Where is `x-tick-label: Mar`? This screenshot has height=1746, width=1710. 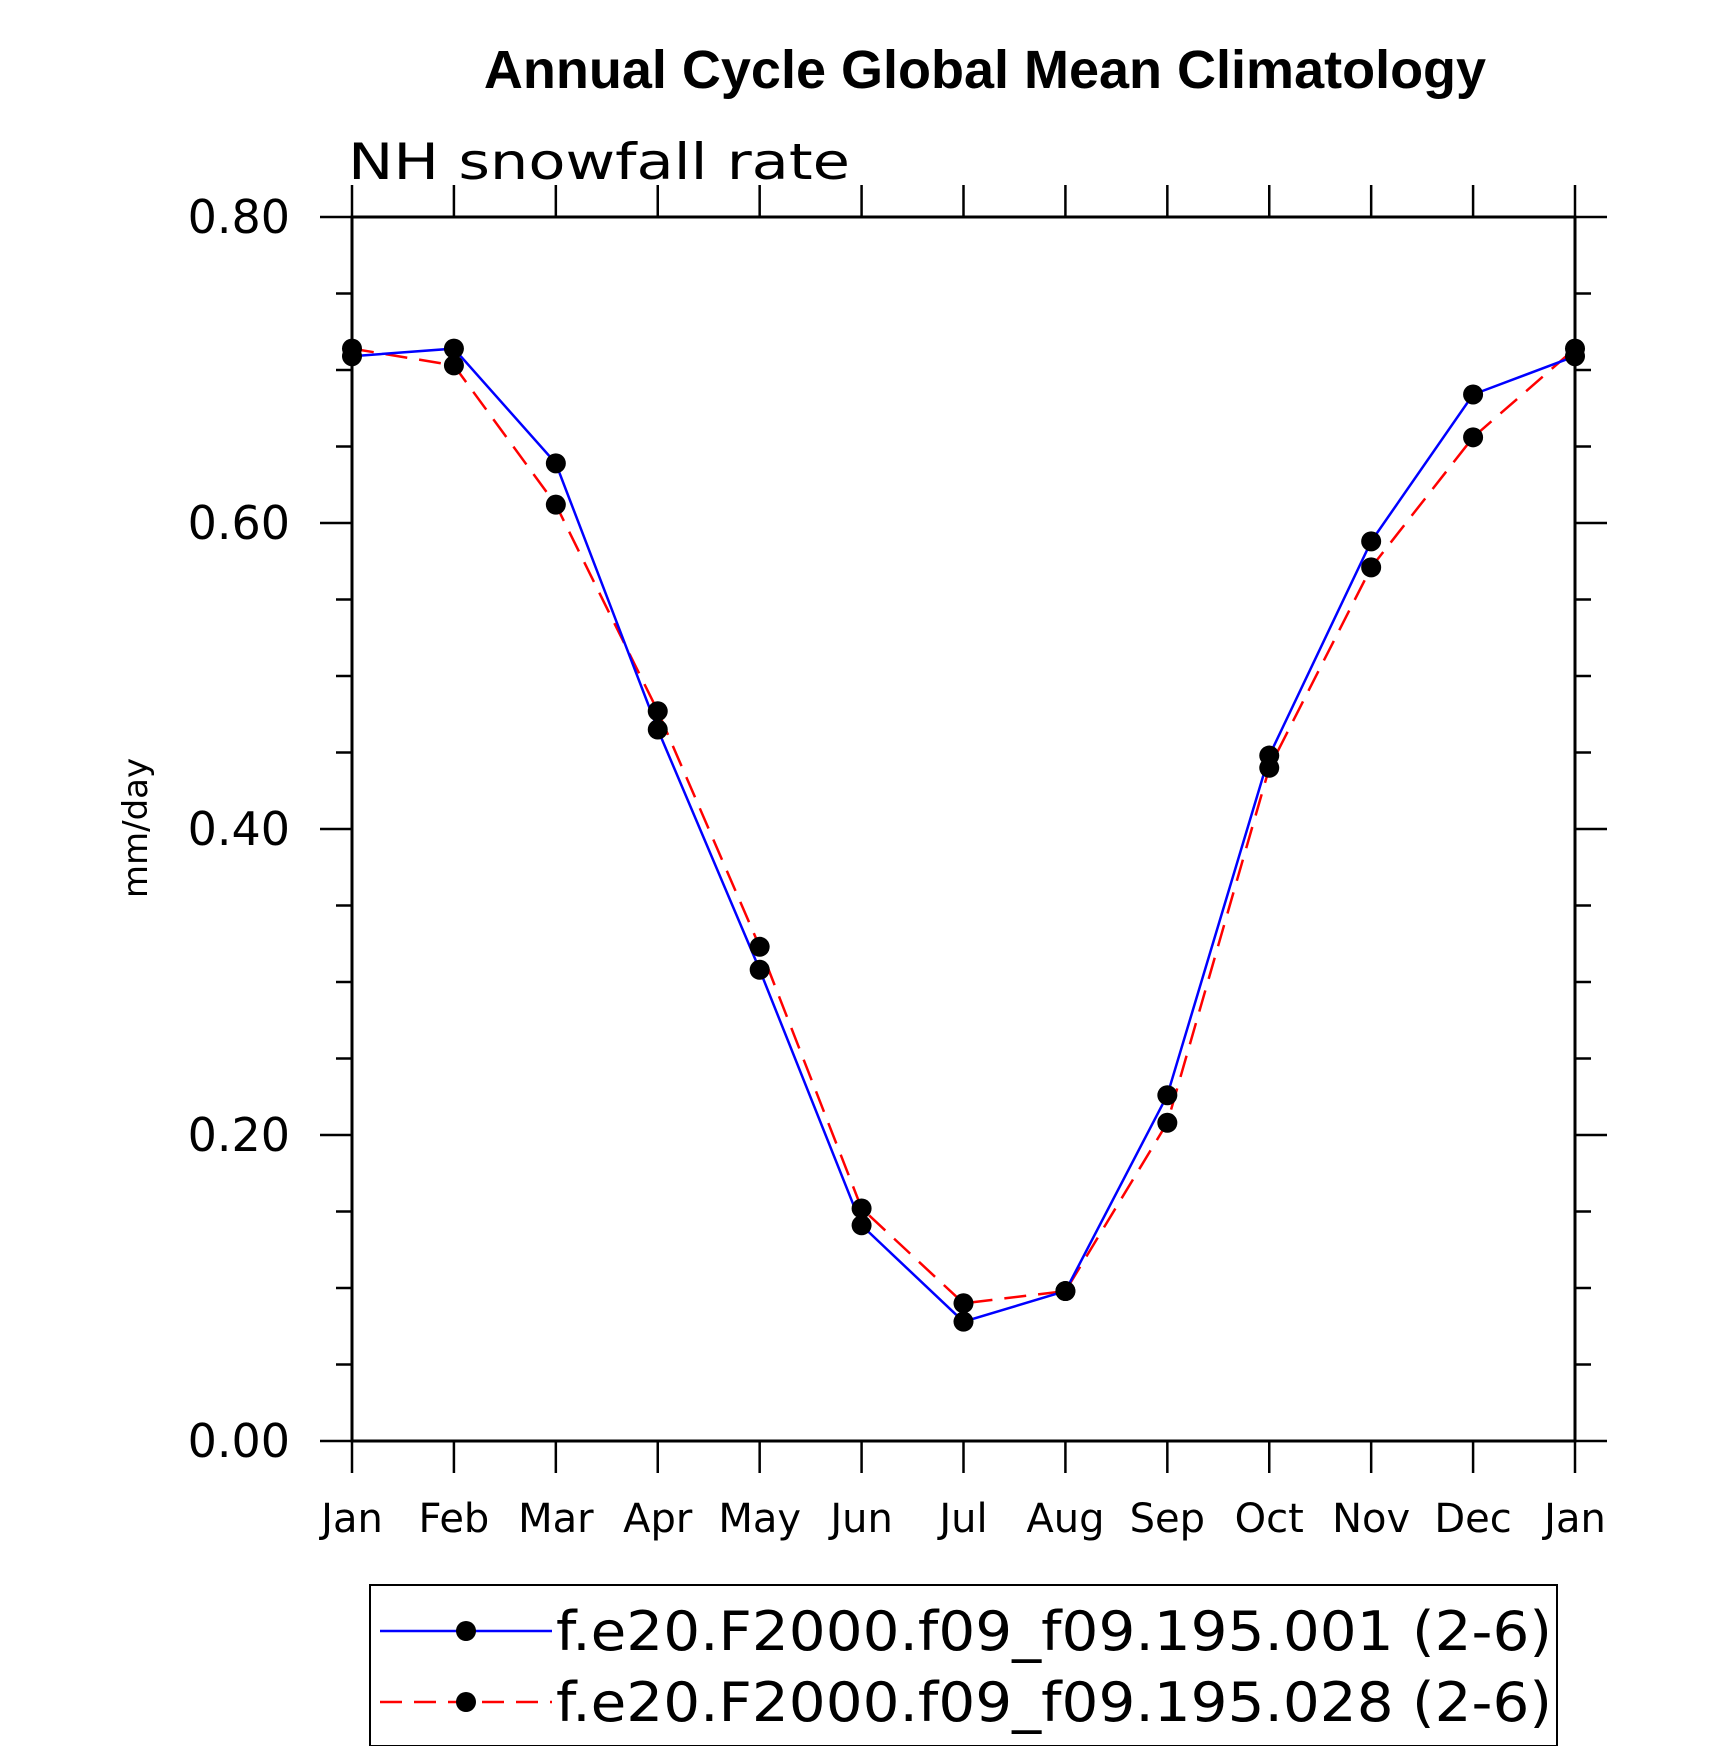
x-tick-label: Mar is located at coordinates (556, 1519).